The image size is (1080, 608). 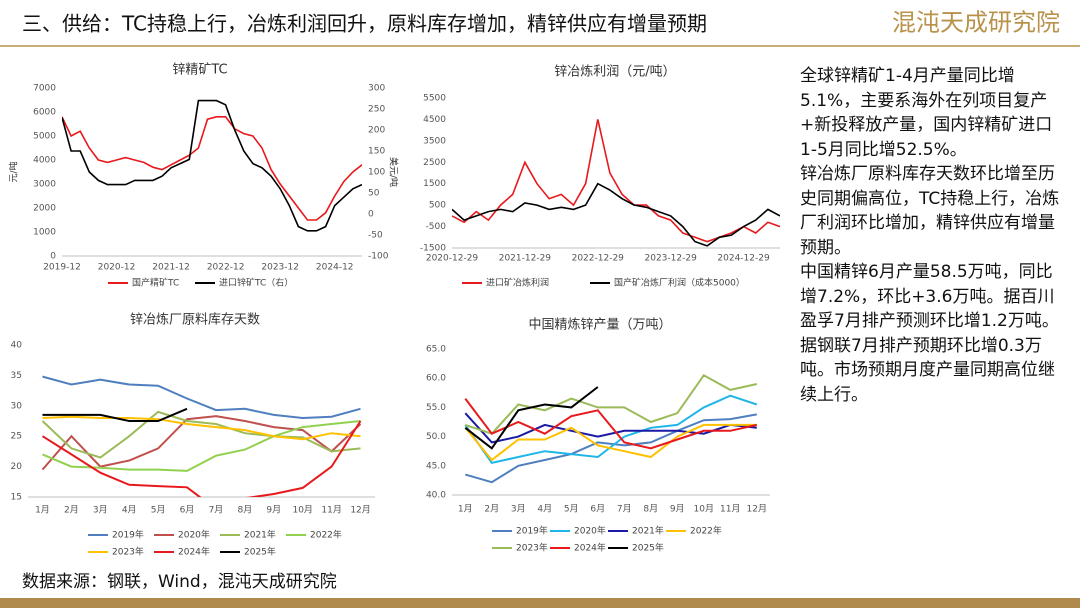 I want to click on legend-label: 2021年, so click(x=260, y=535).